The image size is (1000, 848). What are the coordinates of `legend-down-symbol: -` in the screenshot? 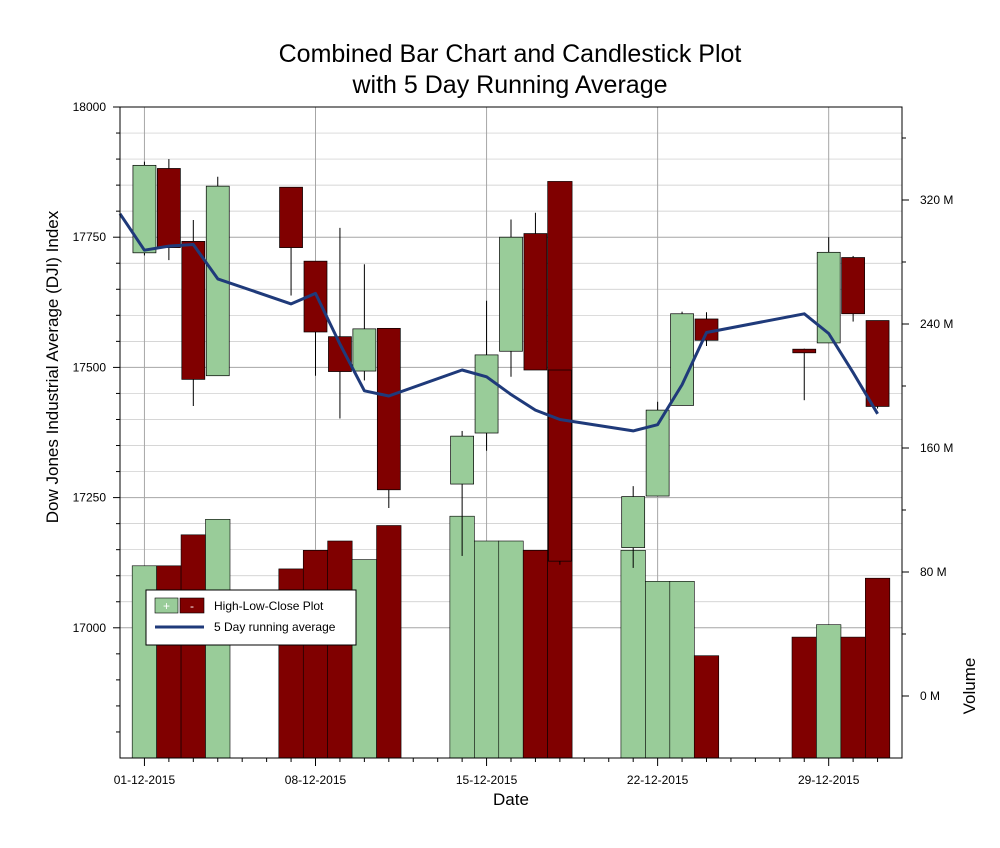 It's located at (192, 606).